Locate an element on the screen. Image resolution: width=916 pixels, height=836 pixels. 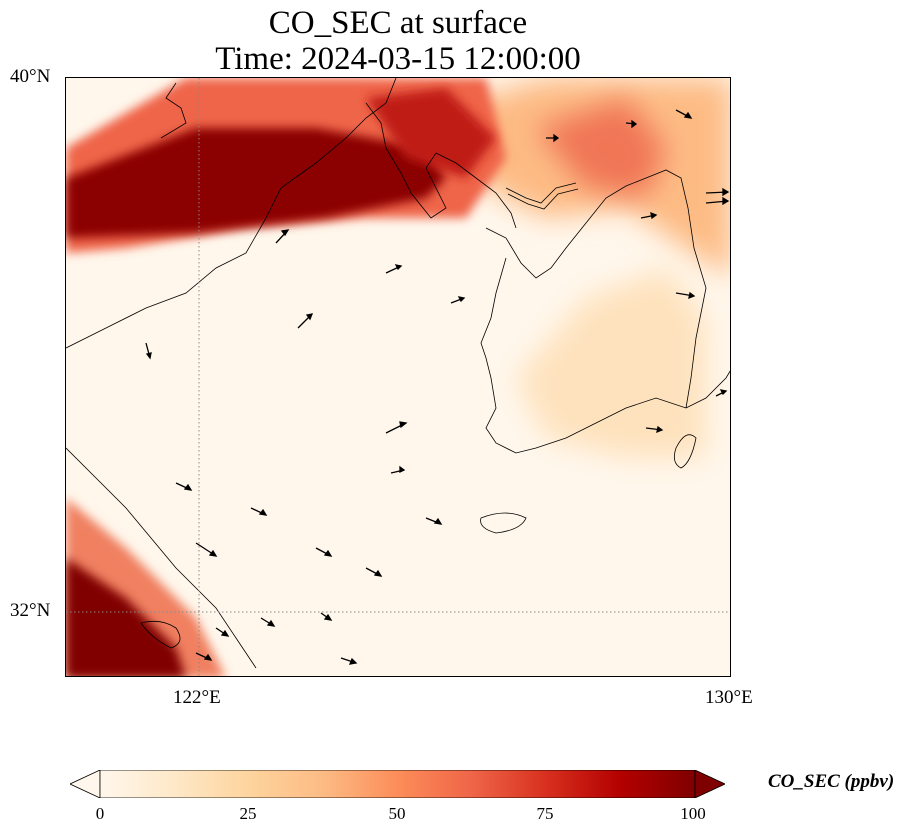
colorbar is located at coordinates (397, 784).